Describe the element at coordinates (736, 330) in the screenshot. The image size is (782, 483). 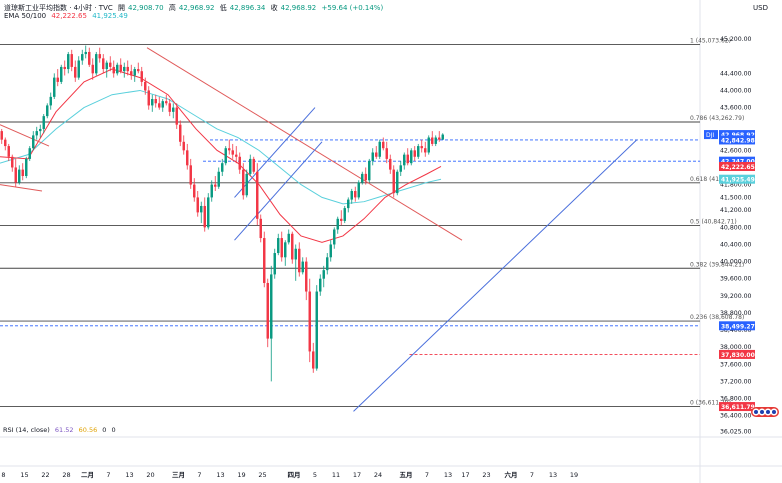
I see `price-tick-label: 38,400.00` at that location.